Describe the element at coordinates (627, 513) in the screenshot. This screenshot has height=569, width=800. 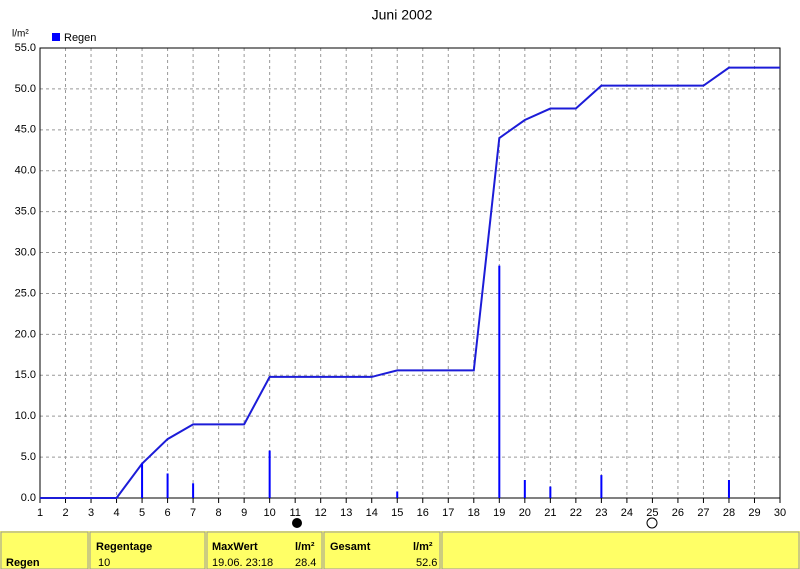
I see `x-tick-label: 24` at that location.